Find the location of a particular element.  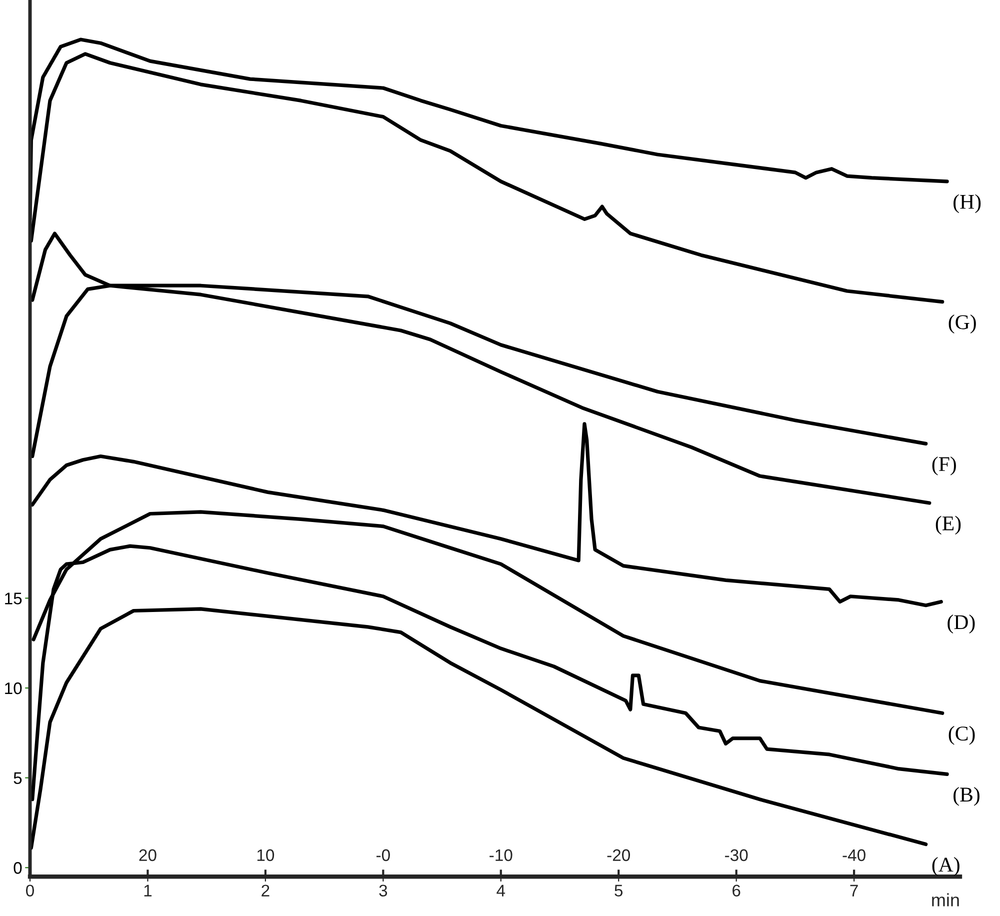

x2-tick-label: 20 is located at coordinates (147, 855).